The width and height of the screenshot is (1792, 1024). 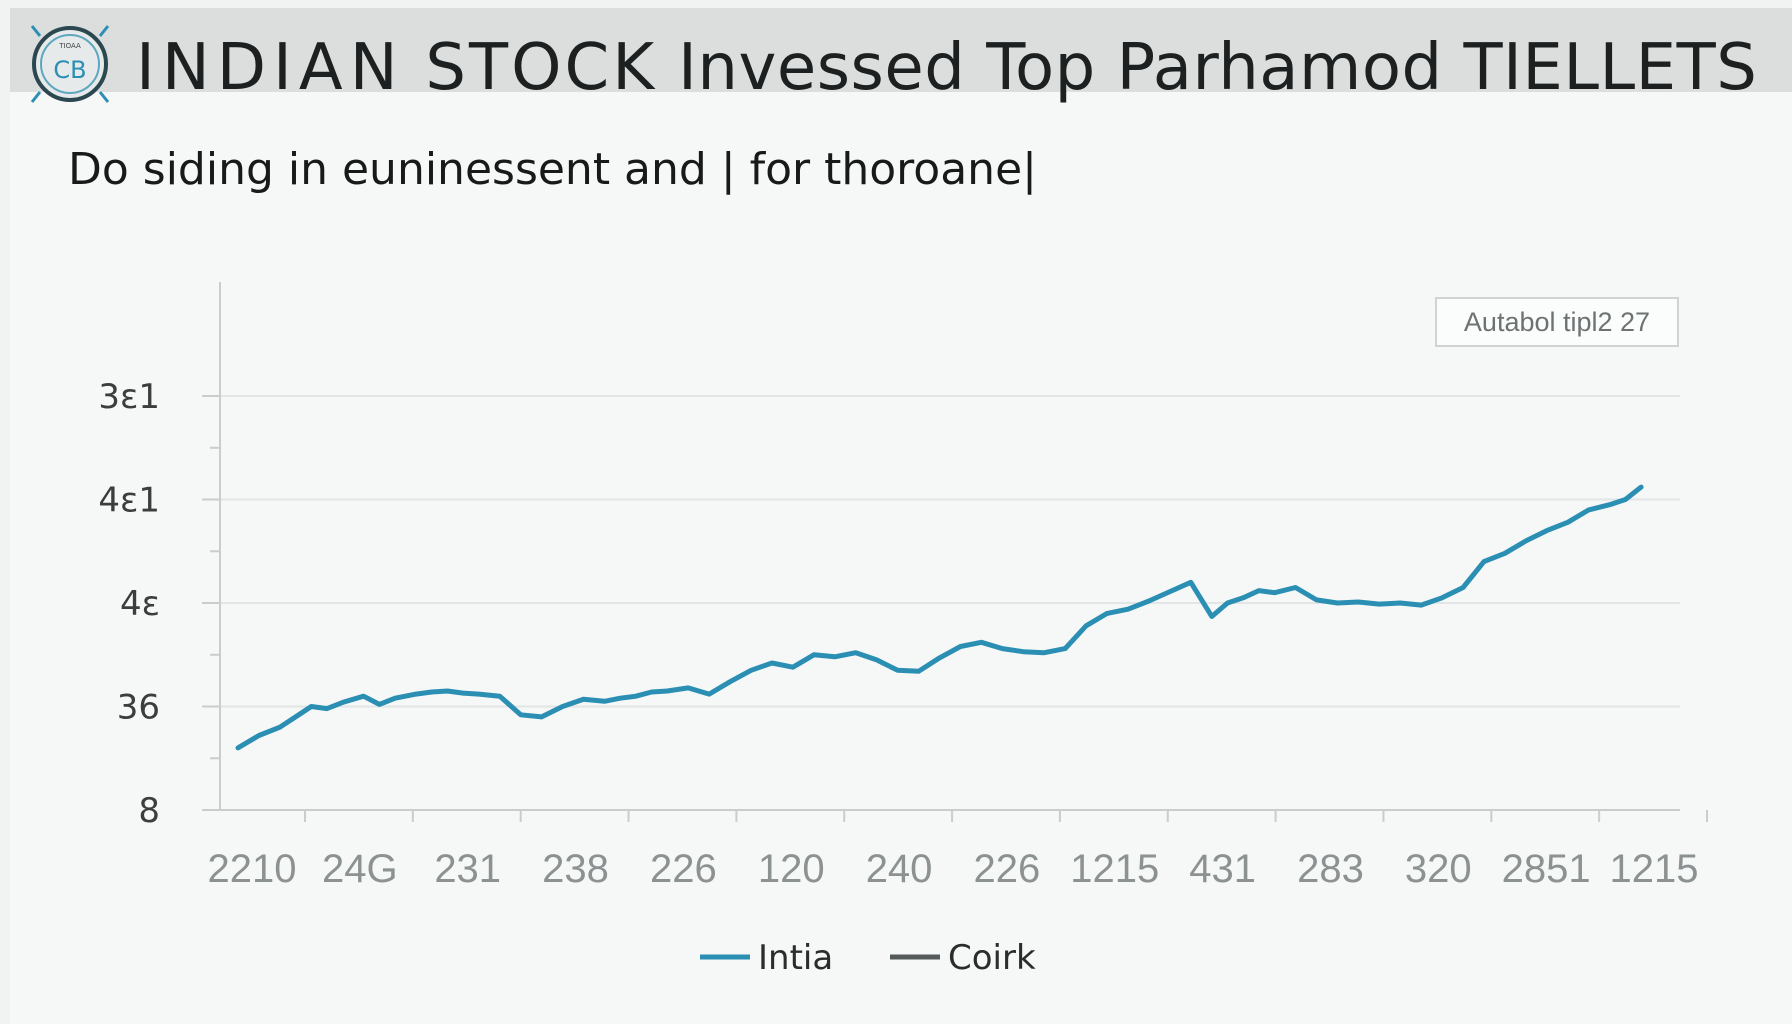 I want to click on y-tick-label-2: 4ε, so click(x=140, y=604).